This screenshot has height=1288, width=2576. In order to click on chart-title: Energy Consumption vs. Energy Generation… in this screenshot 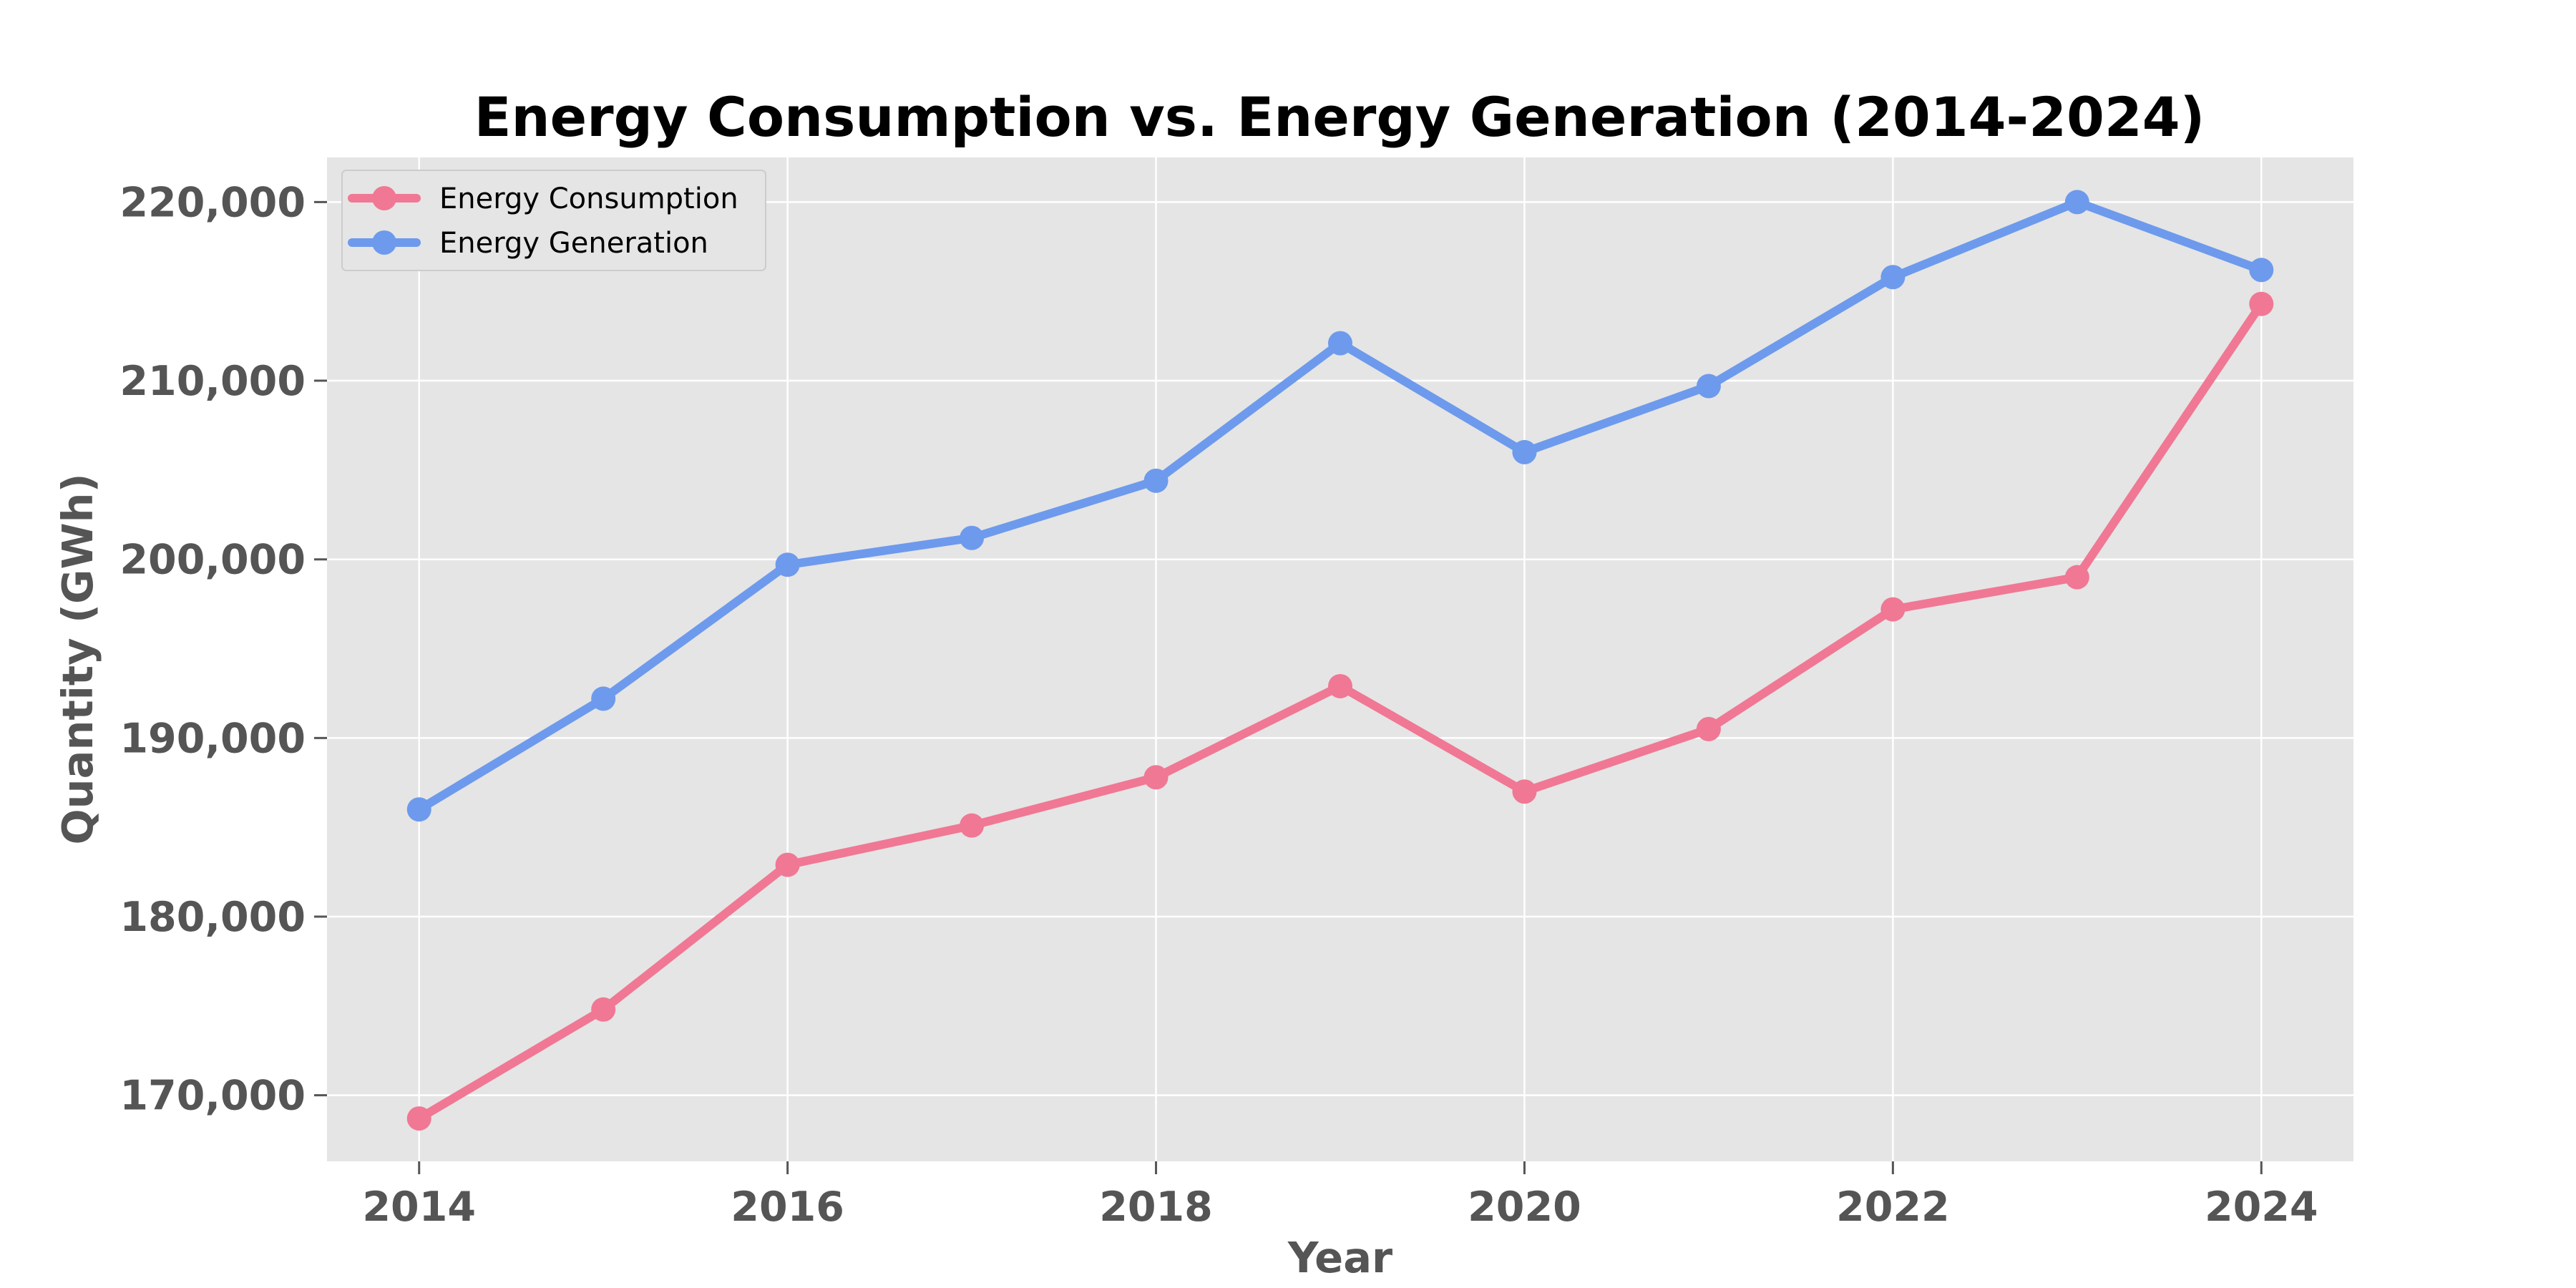, I will do `click(1339, 117)`.